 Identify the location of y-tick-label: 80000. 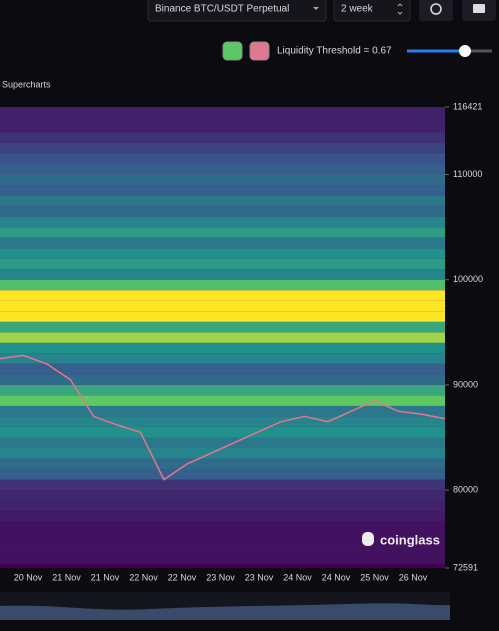
(465, 489).